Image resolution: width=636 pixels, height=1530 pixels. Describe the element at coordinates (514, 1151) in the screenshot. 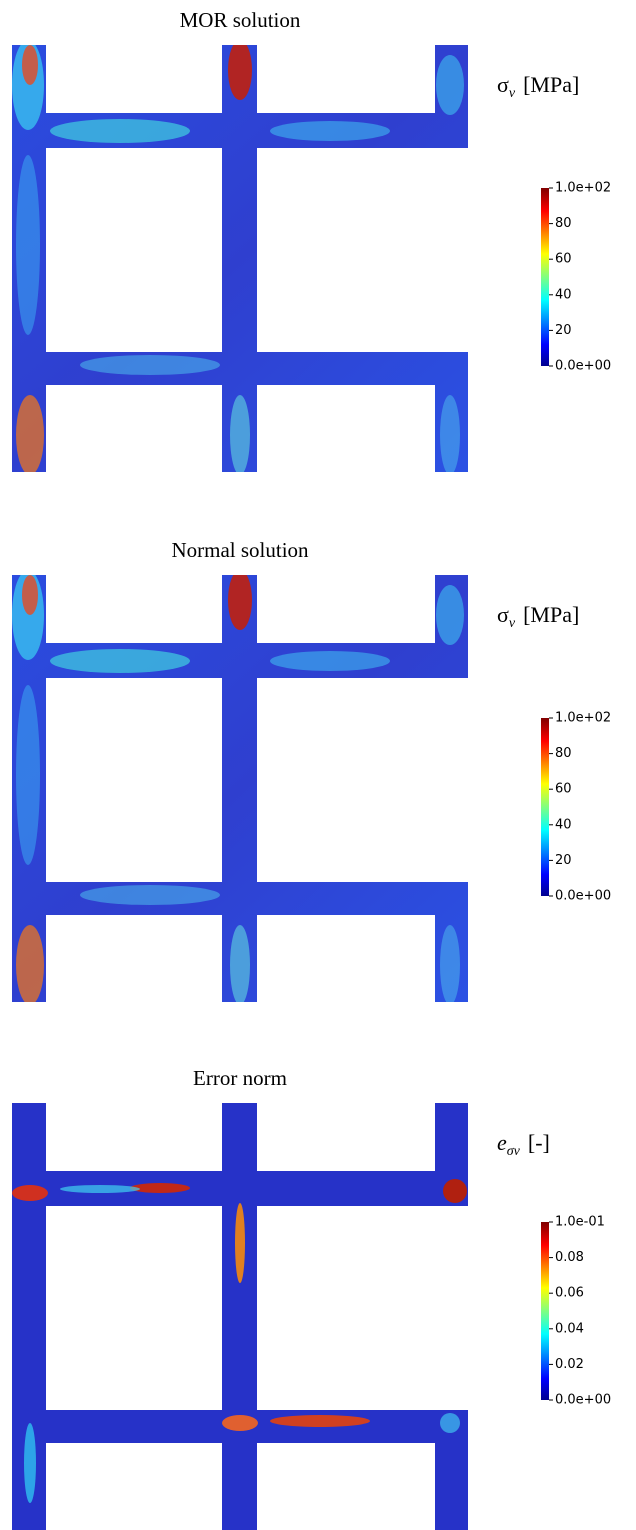

I see `subscript: σv` at that location.